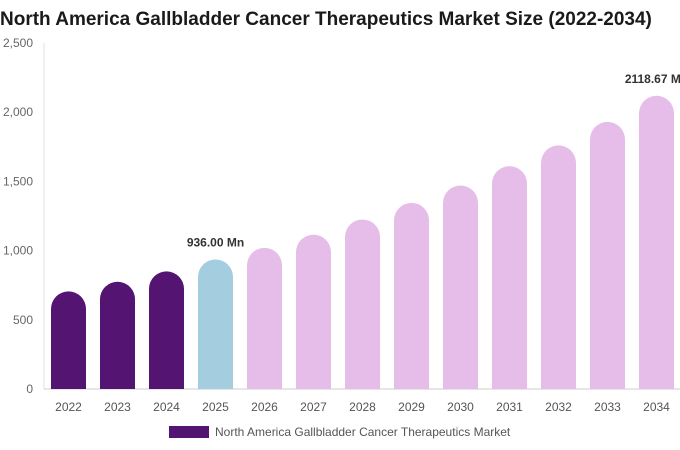 The image size is (680, 450). Describe the element at coordinates (411, 407) in the screenshot. I see `x-tick-label: 2029` at that location.